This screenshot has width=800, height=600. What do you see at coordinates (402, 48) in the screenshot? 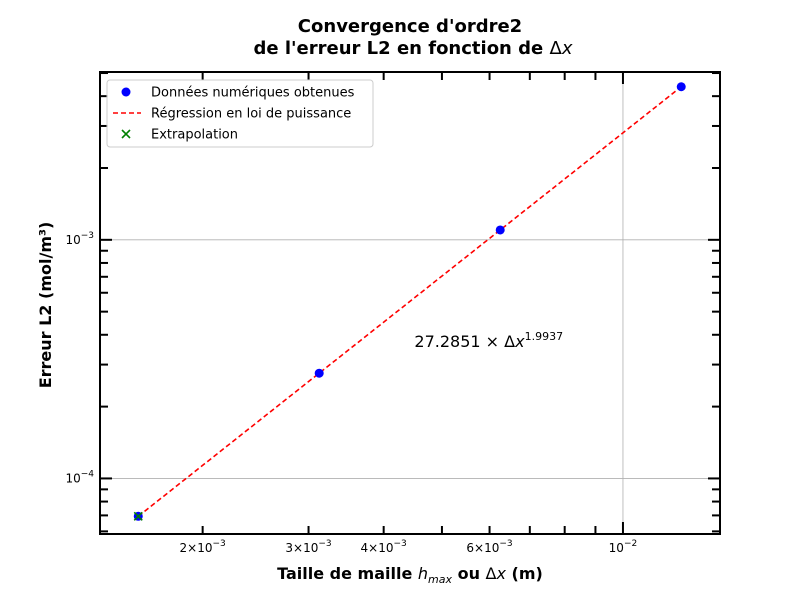
I see `chart-title-line2-text: de l'erreur L2 en fonction de` at bounding box center [402, 48].